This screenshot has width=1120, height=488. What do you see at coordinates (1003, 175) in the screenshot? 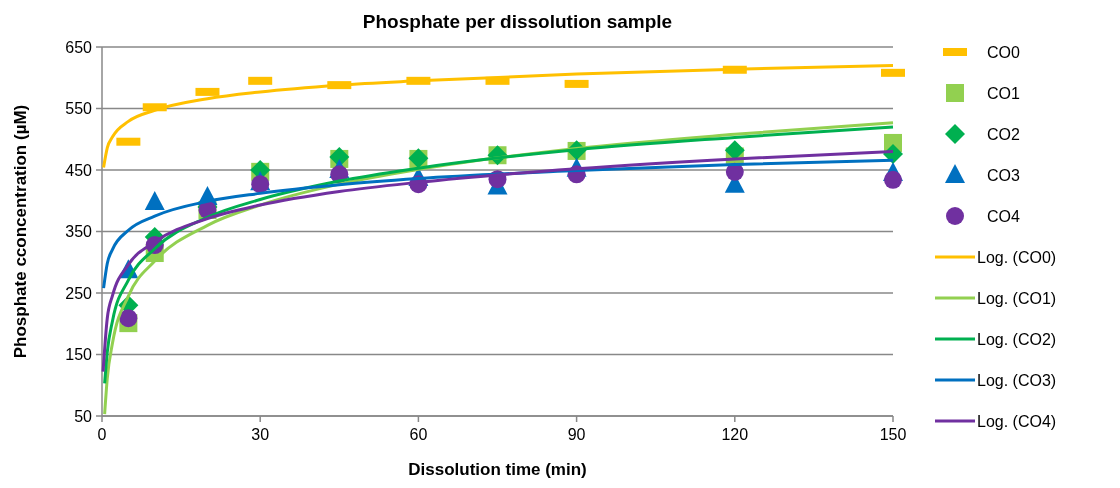
I see `legend-label: CO3` at bounding box center [1003, 175].